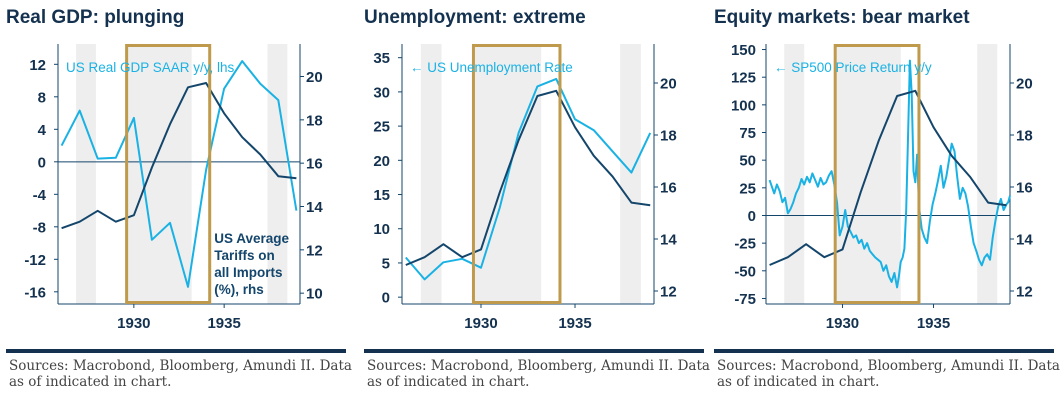 The image size is (1062, 406). What do you see at coordinates (381, 195) in the screenshot?
I see `y-tick-label-left: 15` at bounding box center [381, 195].